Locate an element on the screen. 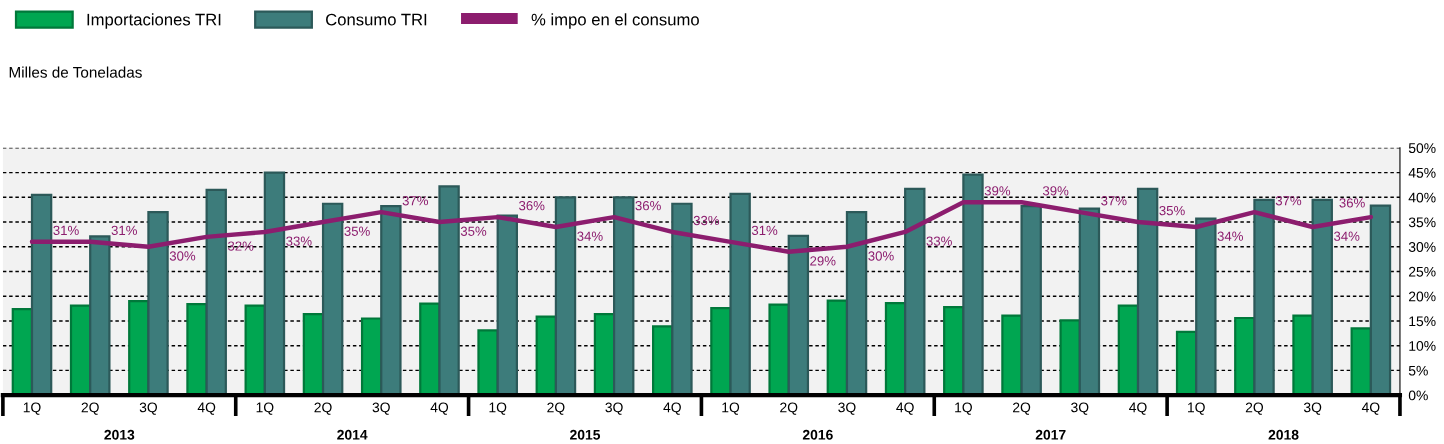 This screenshot has height=444, width=1444. text: 2016 is located at coordinates (817, 434).